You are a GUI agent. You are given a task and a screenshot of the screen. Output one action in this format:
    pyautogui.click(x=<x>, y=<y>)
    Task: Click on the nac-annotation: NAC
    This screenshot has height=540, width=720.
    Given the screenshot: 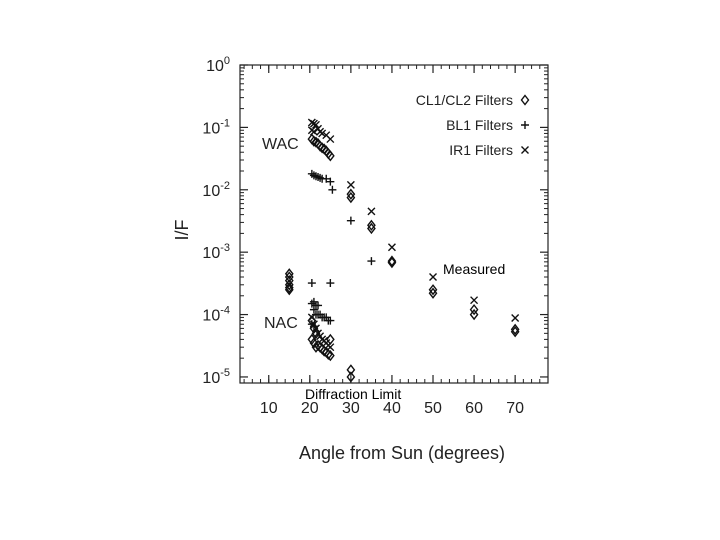 What is the action you would take?
    pyautogui.click(x=281, y=323)
    